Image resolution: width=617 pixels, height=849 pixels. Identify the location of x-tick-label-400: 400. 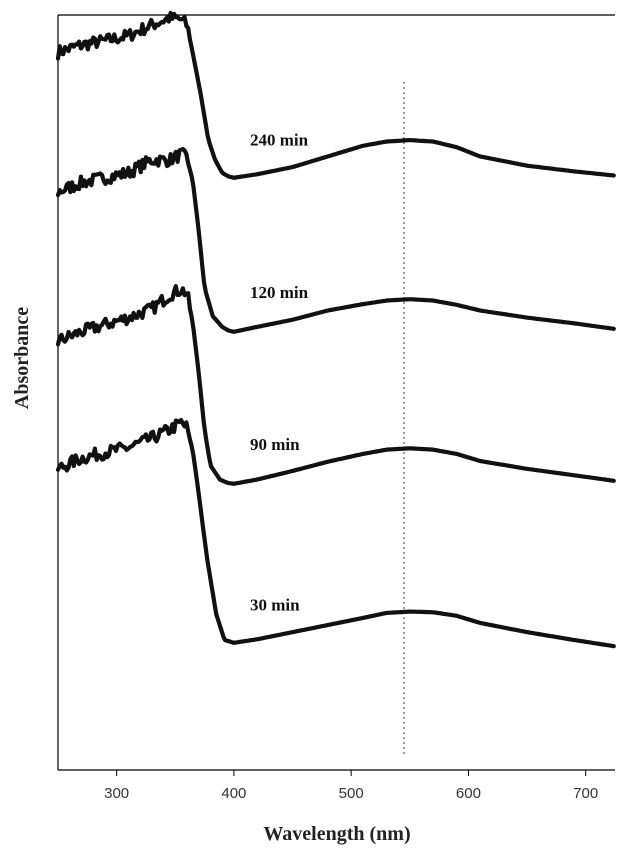
(233, 793).